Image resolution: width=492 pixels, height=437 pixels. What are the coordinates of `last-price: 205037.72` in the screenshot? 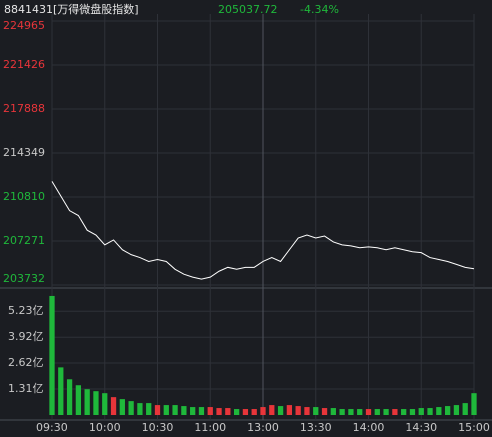 It's located at (248, 9).